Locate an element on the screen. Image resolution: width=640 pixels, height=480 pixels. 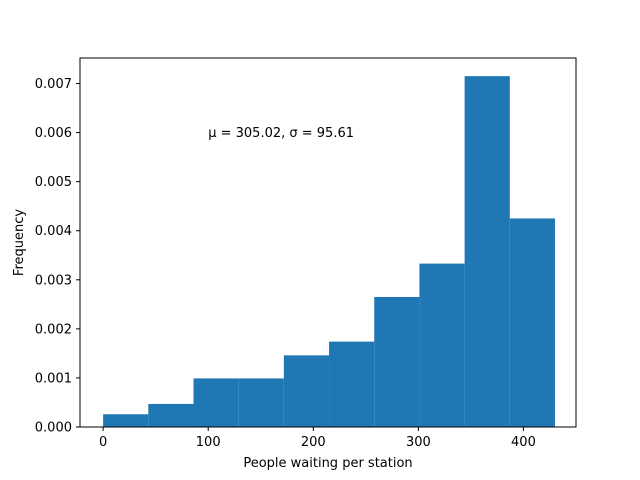
y-tick-label: 0.004 is located at coordinates (53, 231).